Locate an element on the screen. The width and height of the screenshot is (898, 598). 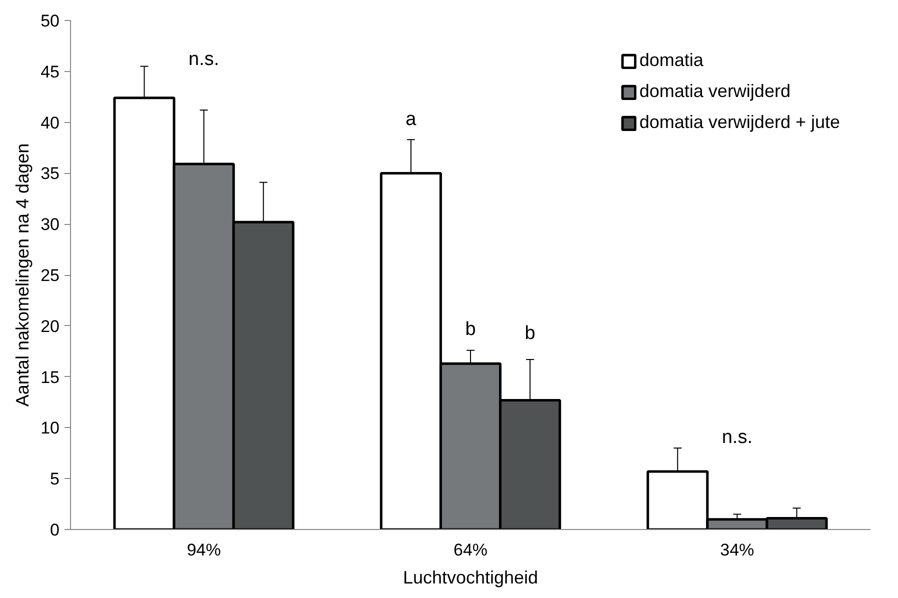
y-tick-label: 35 is located at coordinates (50, 174).